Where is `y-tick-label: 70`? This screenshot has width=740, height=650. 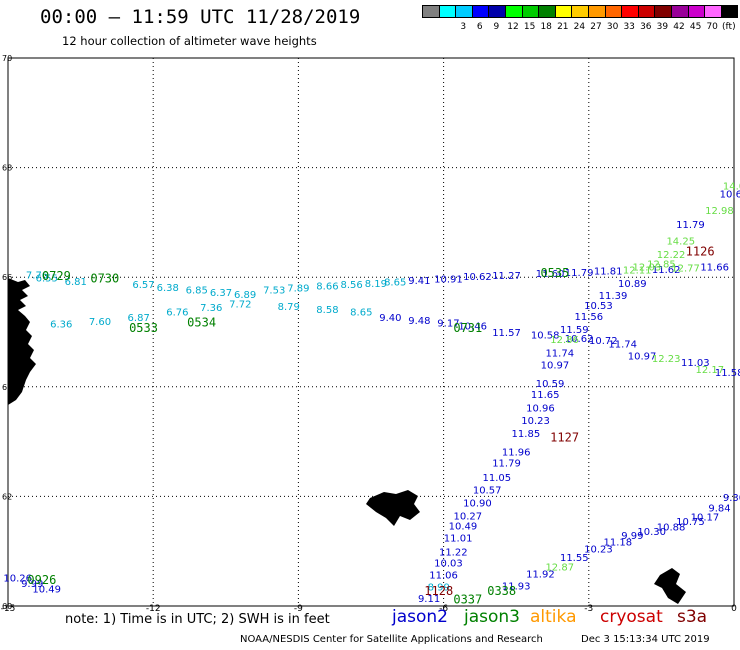
y-tick-label: 70 is located at coordinates (7, 58).